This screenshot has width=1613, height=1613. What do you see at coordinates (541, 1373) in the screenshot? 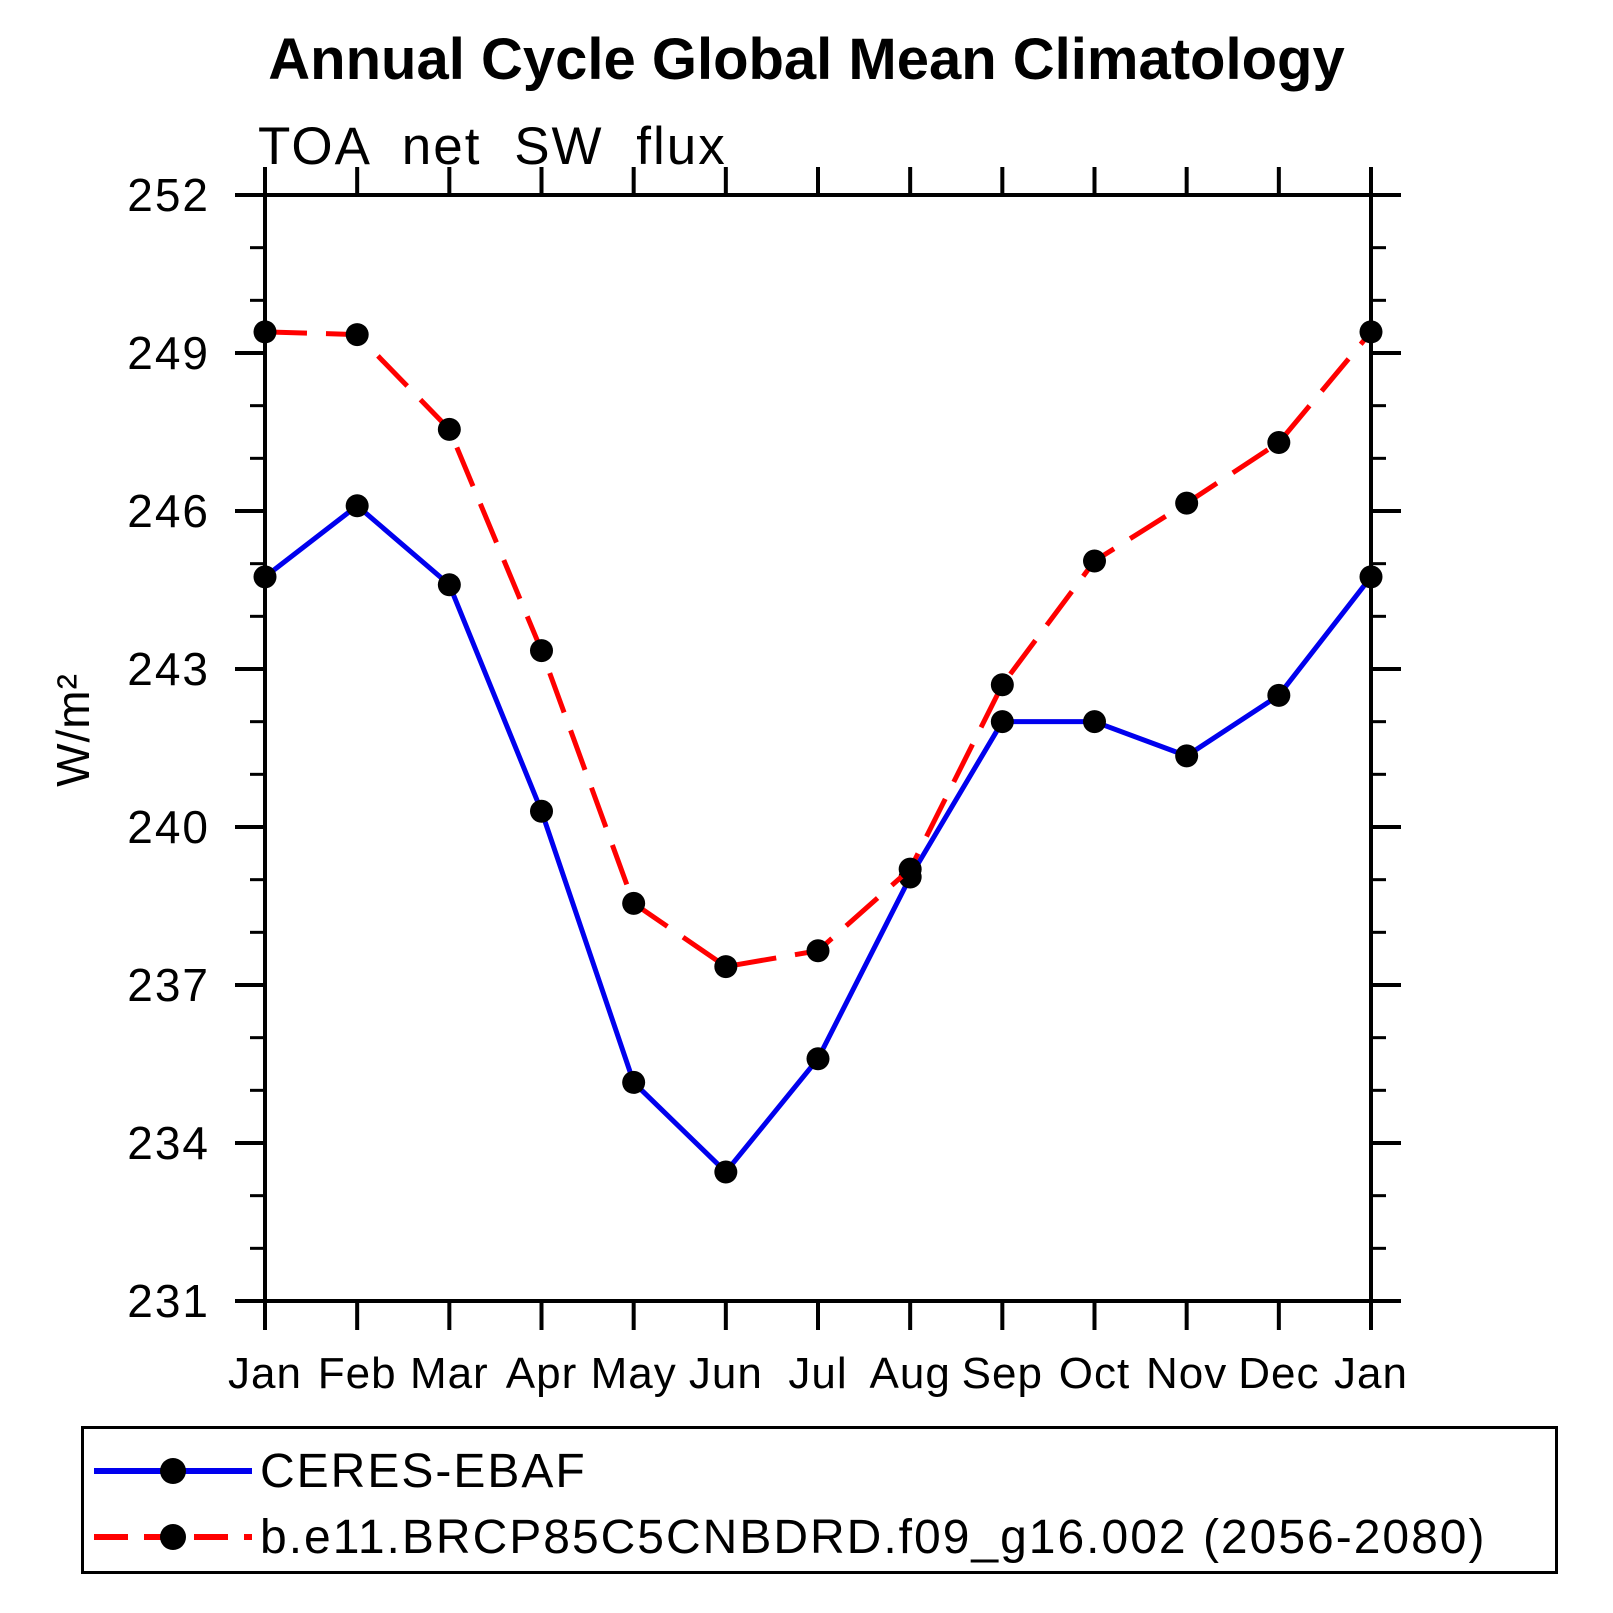
I see `x-tick-label: Apr` at bounding box center [541, 1373].